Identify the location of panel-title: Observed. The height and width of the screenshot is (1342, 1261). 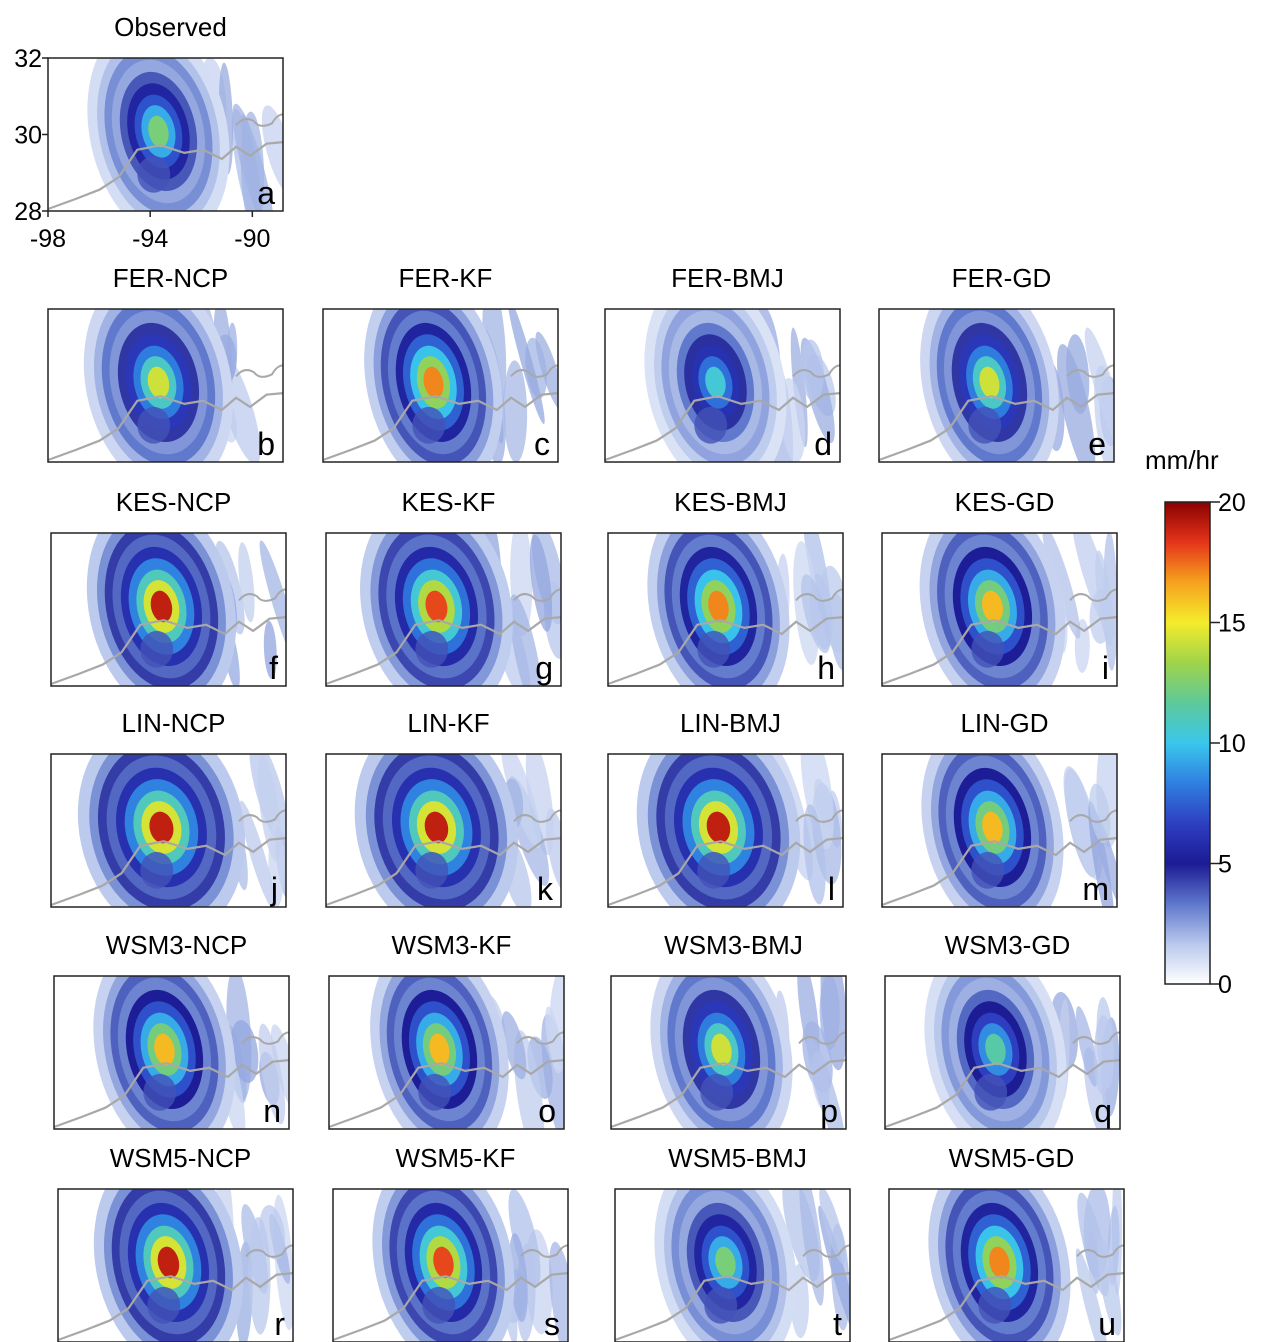
(170, 27).